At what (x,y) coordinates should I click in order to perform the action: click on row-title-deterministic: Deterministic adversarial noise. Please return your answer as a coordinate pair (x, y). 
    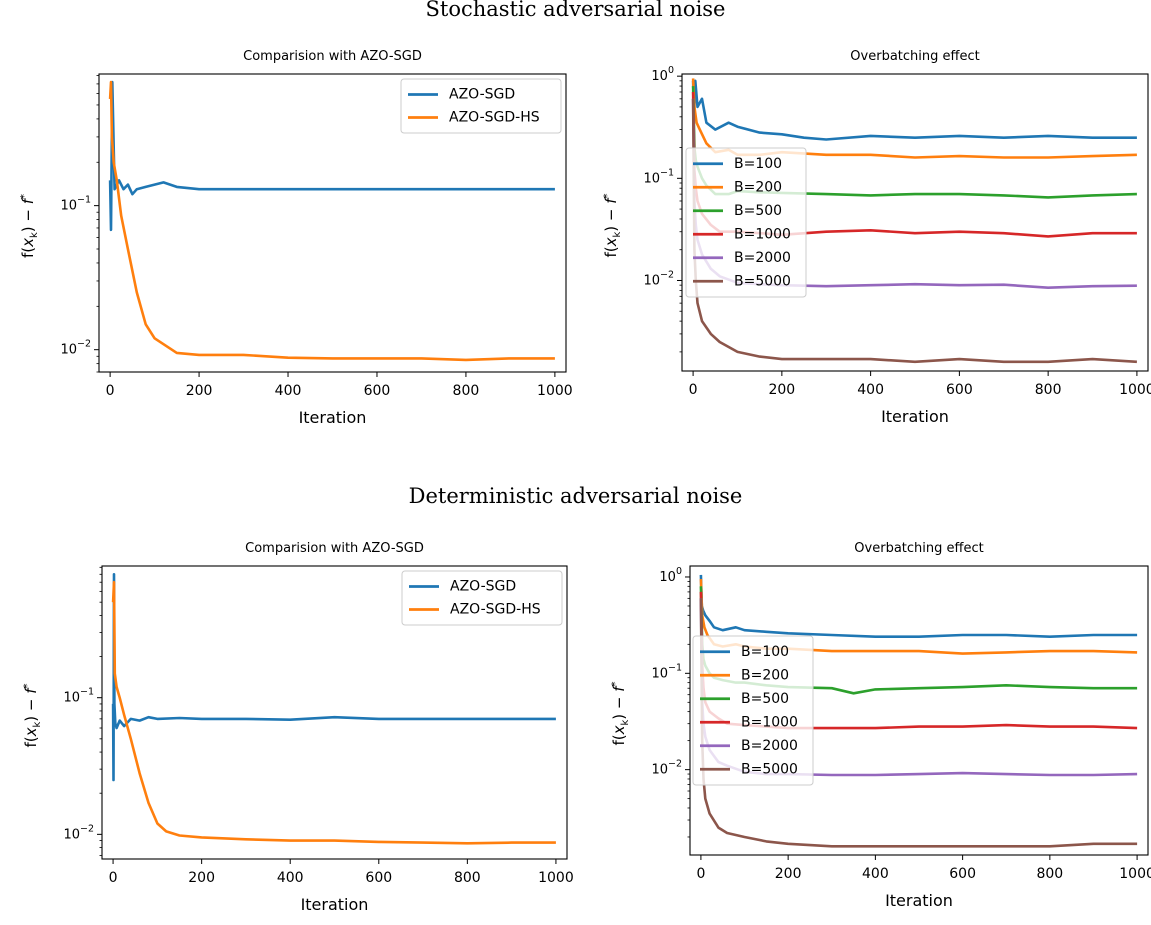
    Looking at the image, I should click on (575, 496).